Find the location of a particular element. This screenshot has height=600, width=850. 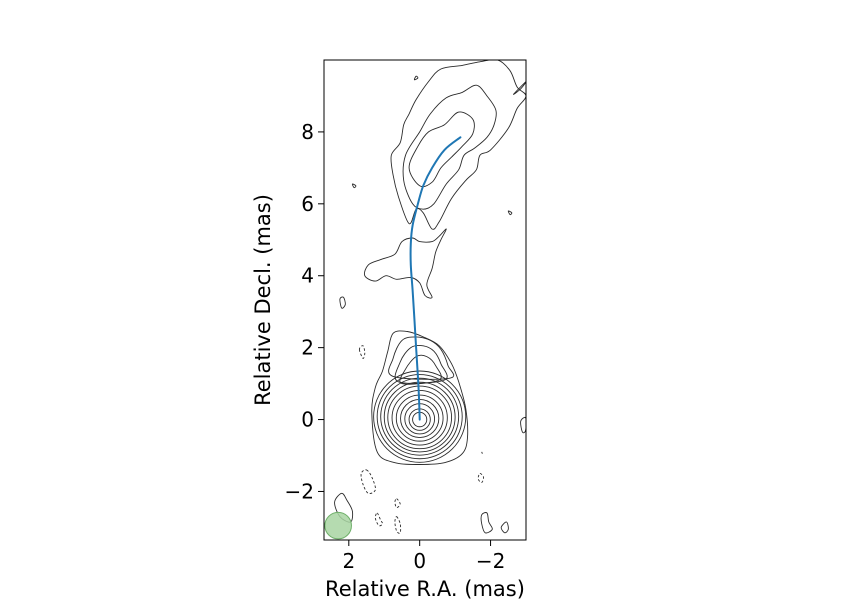

x-tick-label: −2 is located at coordinates (490, 561).